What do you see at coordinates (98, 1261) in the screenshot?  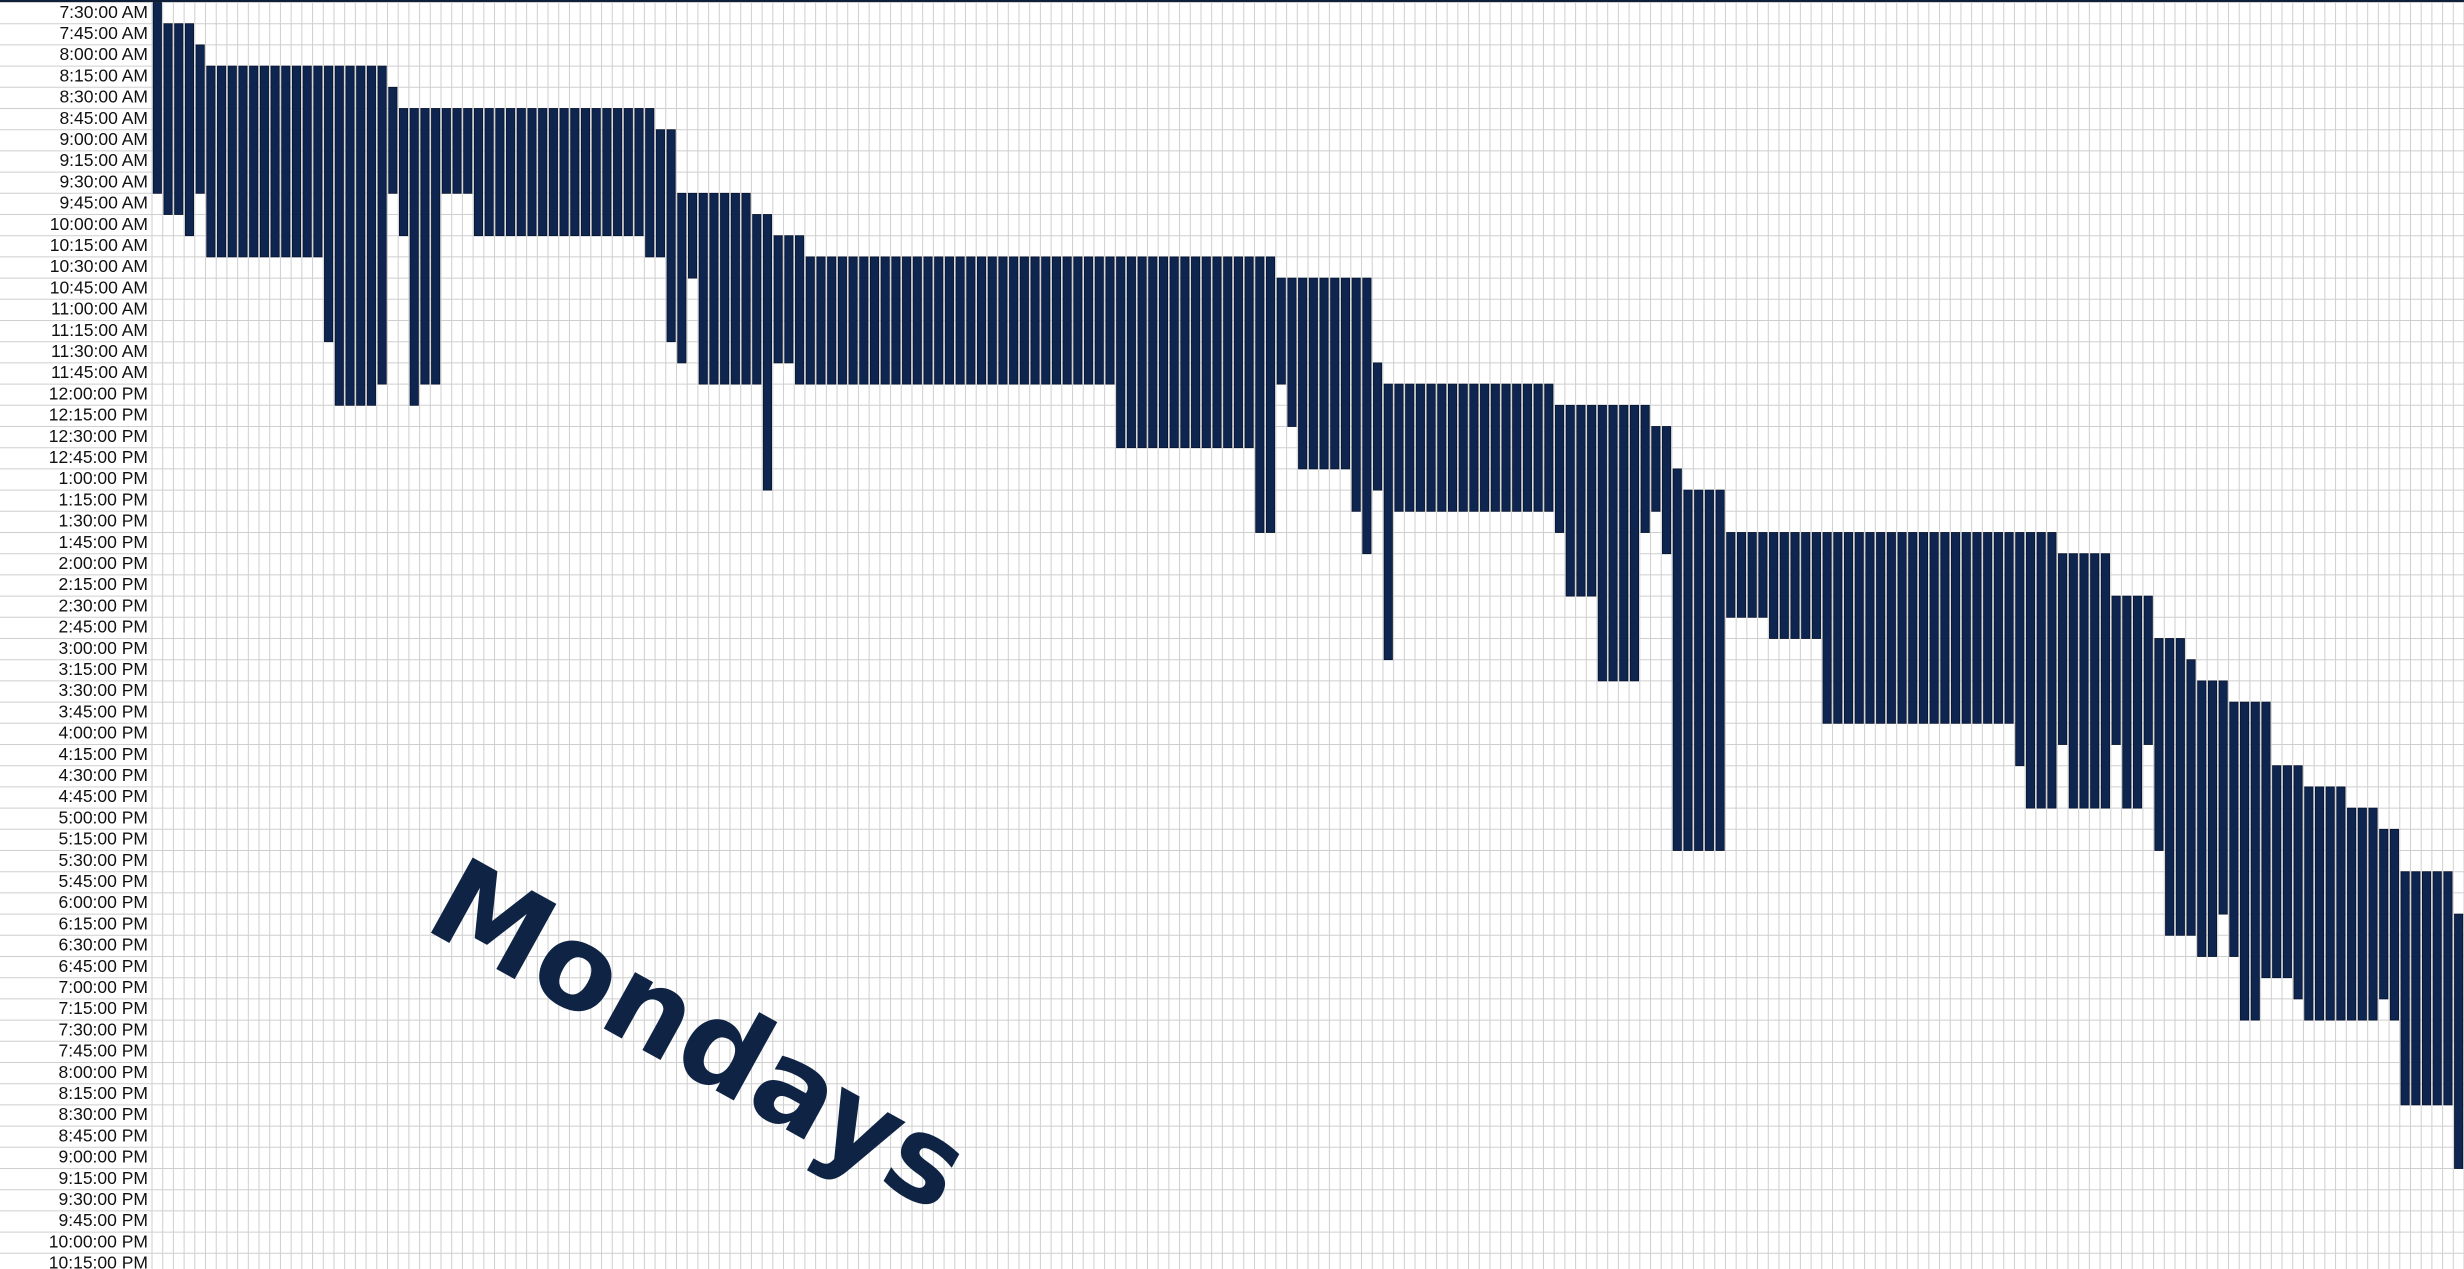 I see `time-label: 10:15:00 PM` at bounding box center [98, 1261].